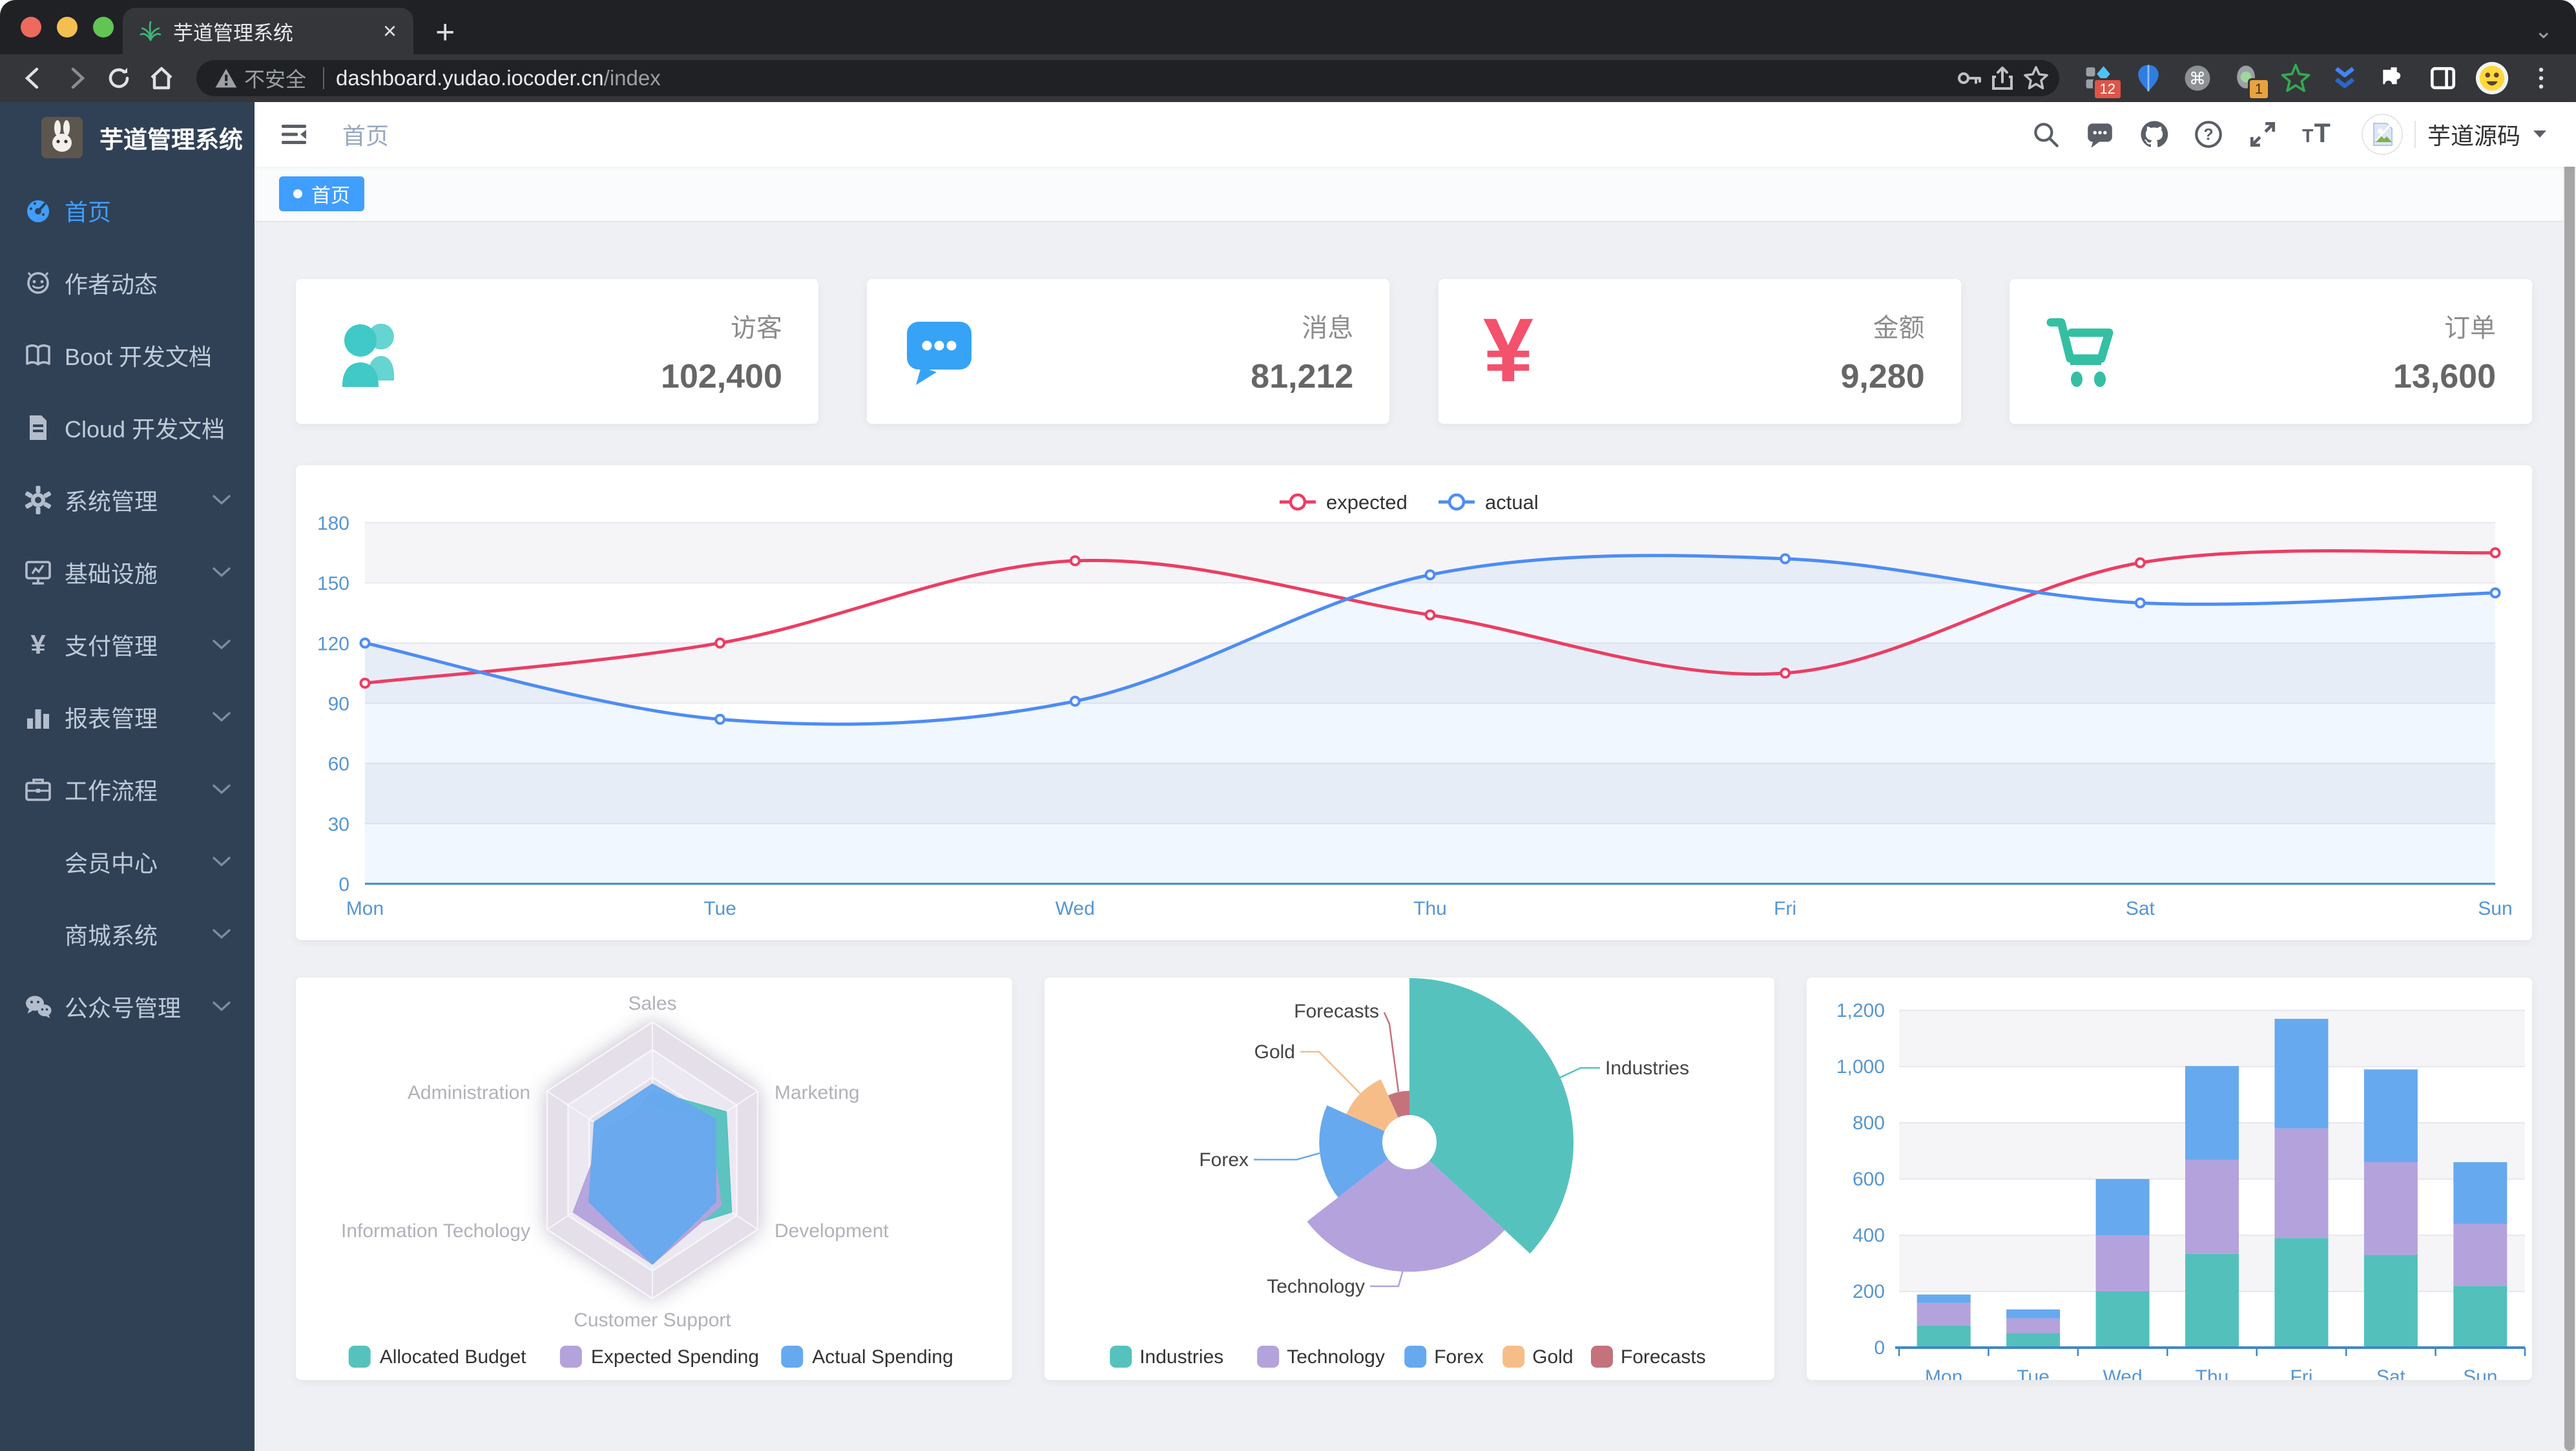 The image size is (2576, 1451). Describe the element at coordinates (2249, 80) in the screenshot. I see `extension-camera-icon: 1` at that location.